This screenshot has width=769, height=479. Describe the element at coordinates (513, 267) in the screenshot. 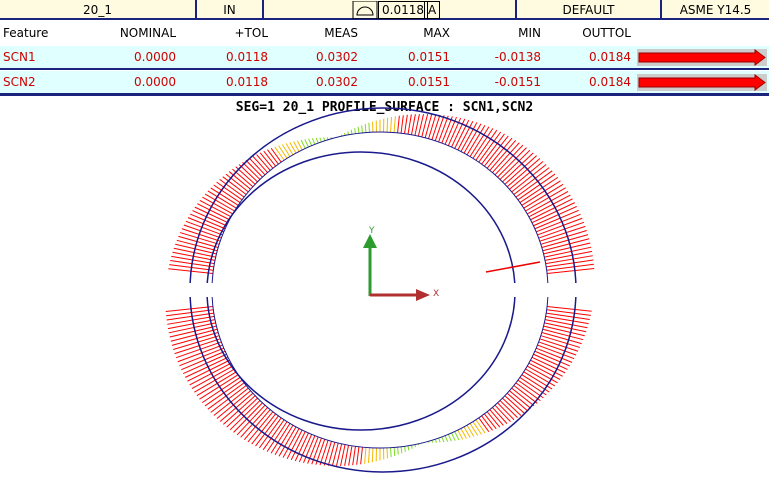

I see `deviation-marker` at that location.